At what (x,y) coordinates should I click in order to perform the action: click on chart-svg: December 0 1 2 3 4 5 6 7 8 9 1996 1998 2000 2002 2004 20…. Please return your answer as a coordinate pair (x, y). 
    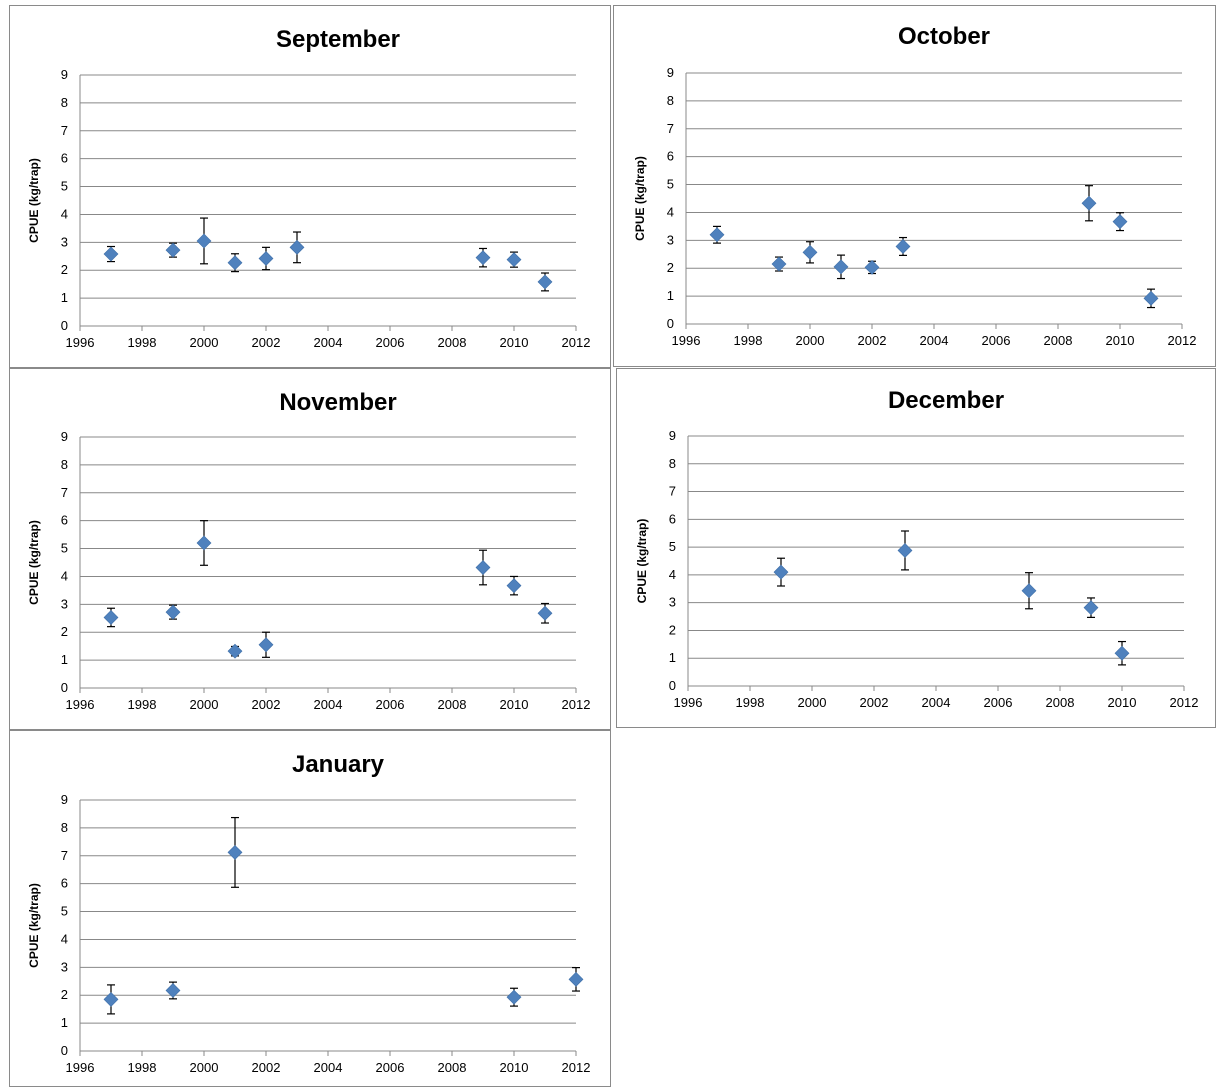
    Looking at the image, I should click on (917, 548).